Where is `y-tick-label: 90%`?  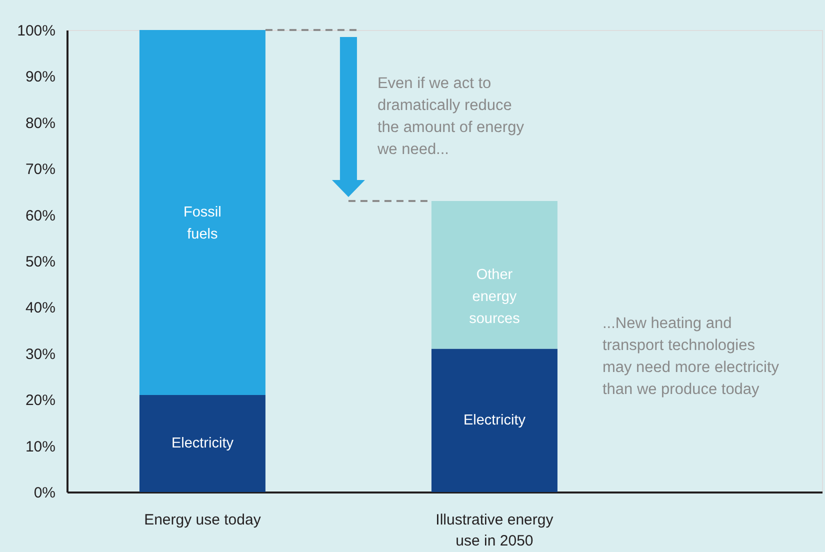
y-tick-label: 90% is located at coordinates (40, 77).